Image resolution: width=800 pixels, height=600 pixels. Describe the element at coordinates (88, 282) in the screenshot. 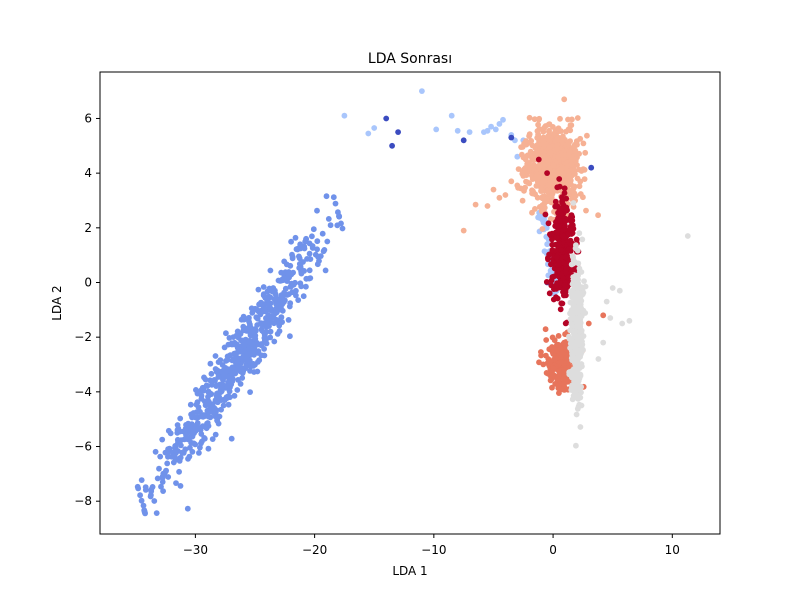

I see `y-tick-label: 0` at that location.